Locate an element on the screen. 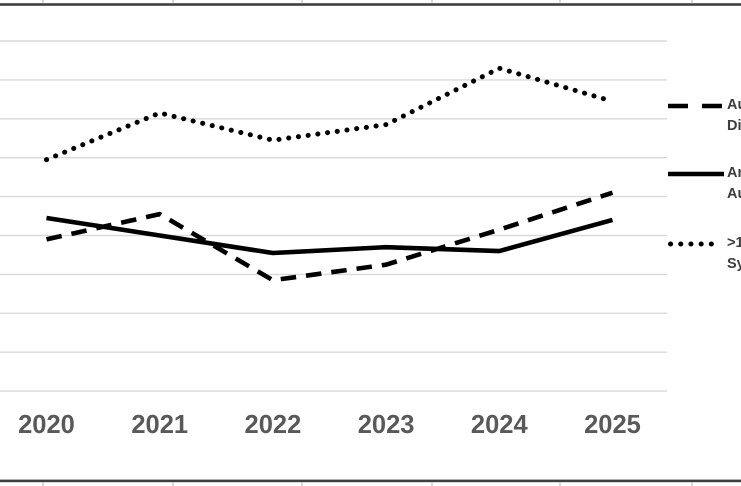  legend-label-line: Di is located at coordinates (734, 126).